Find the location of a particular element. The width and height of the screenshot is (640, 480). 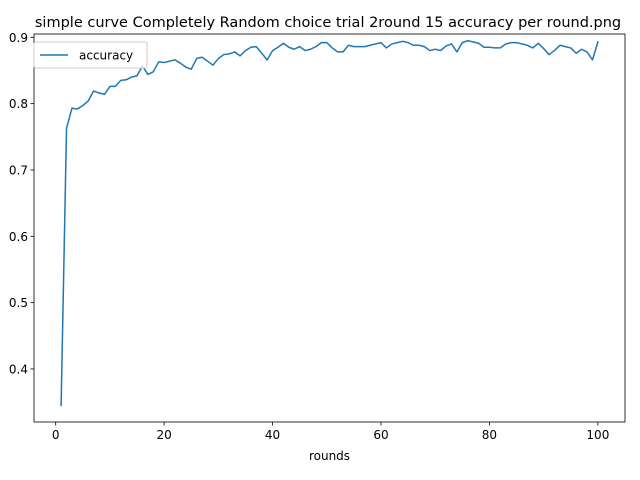

y-tick-label: 0.4 is located at coordinates (18, 369).